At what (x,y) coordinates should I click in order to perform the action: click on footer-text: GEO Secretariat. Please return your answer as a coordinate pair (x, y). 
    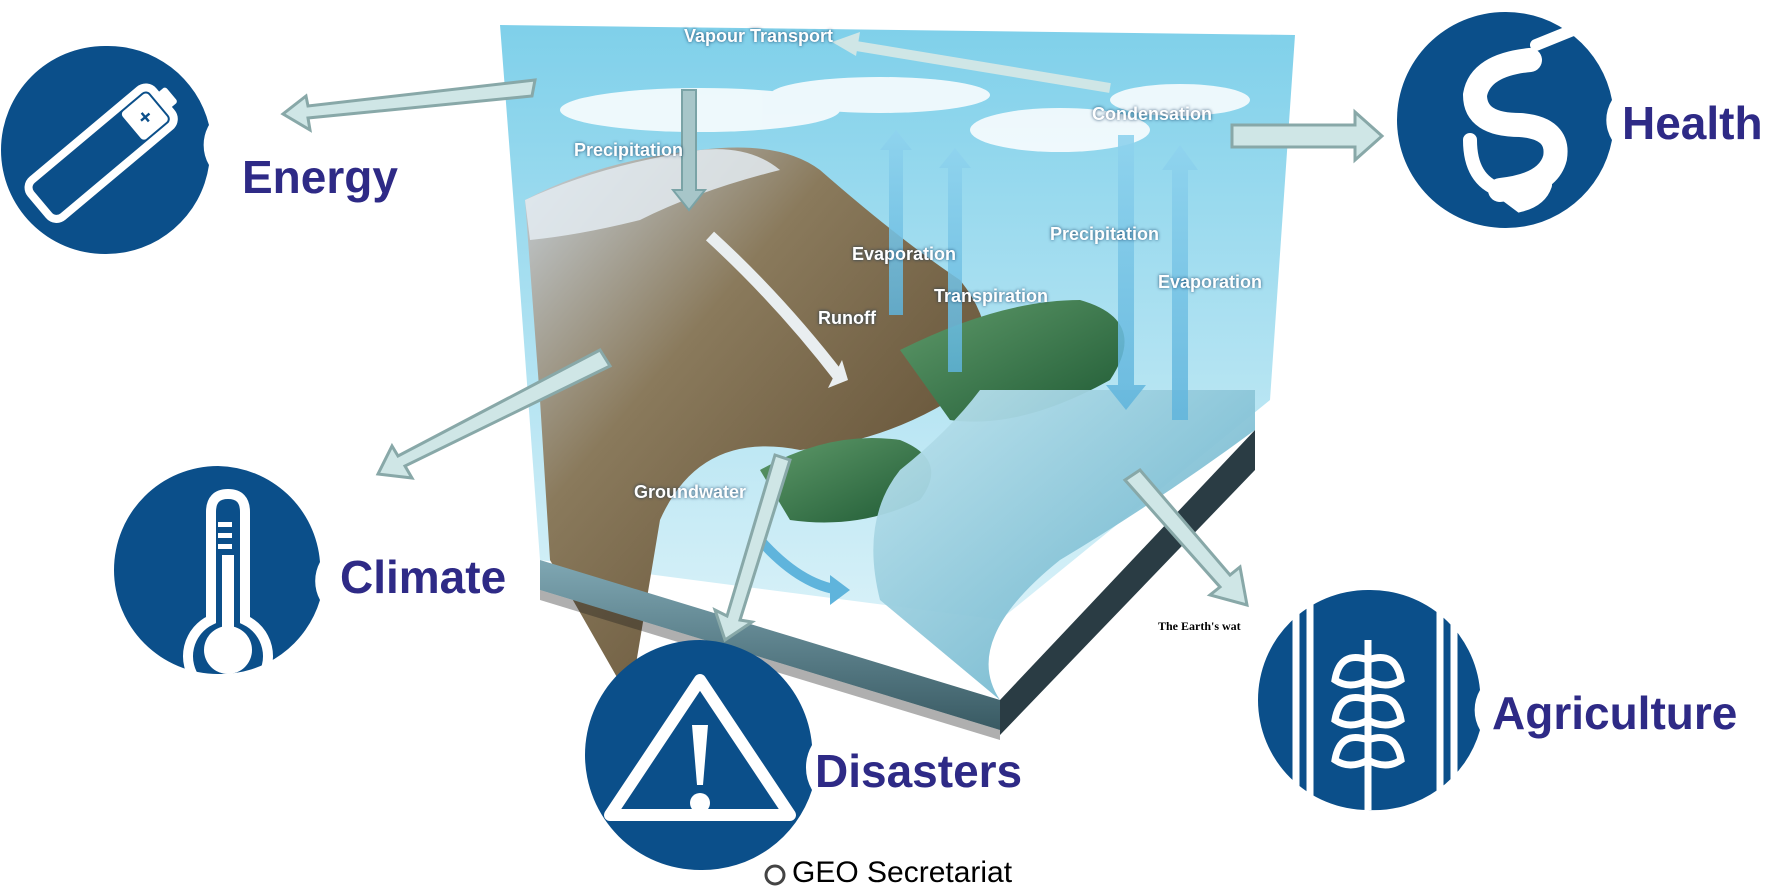
    Looking at the image, I should click on (902, 872).